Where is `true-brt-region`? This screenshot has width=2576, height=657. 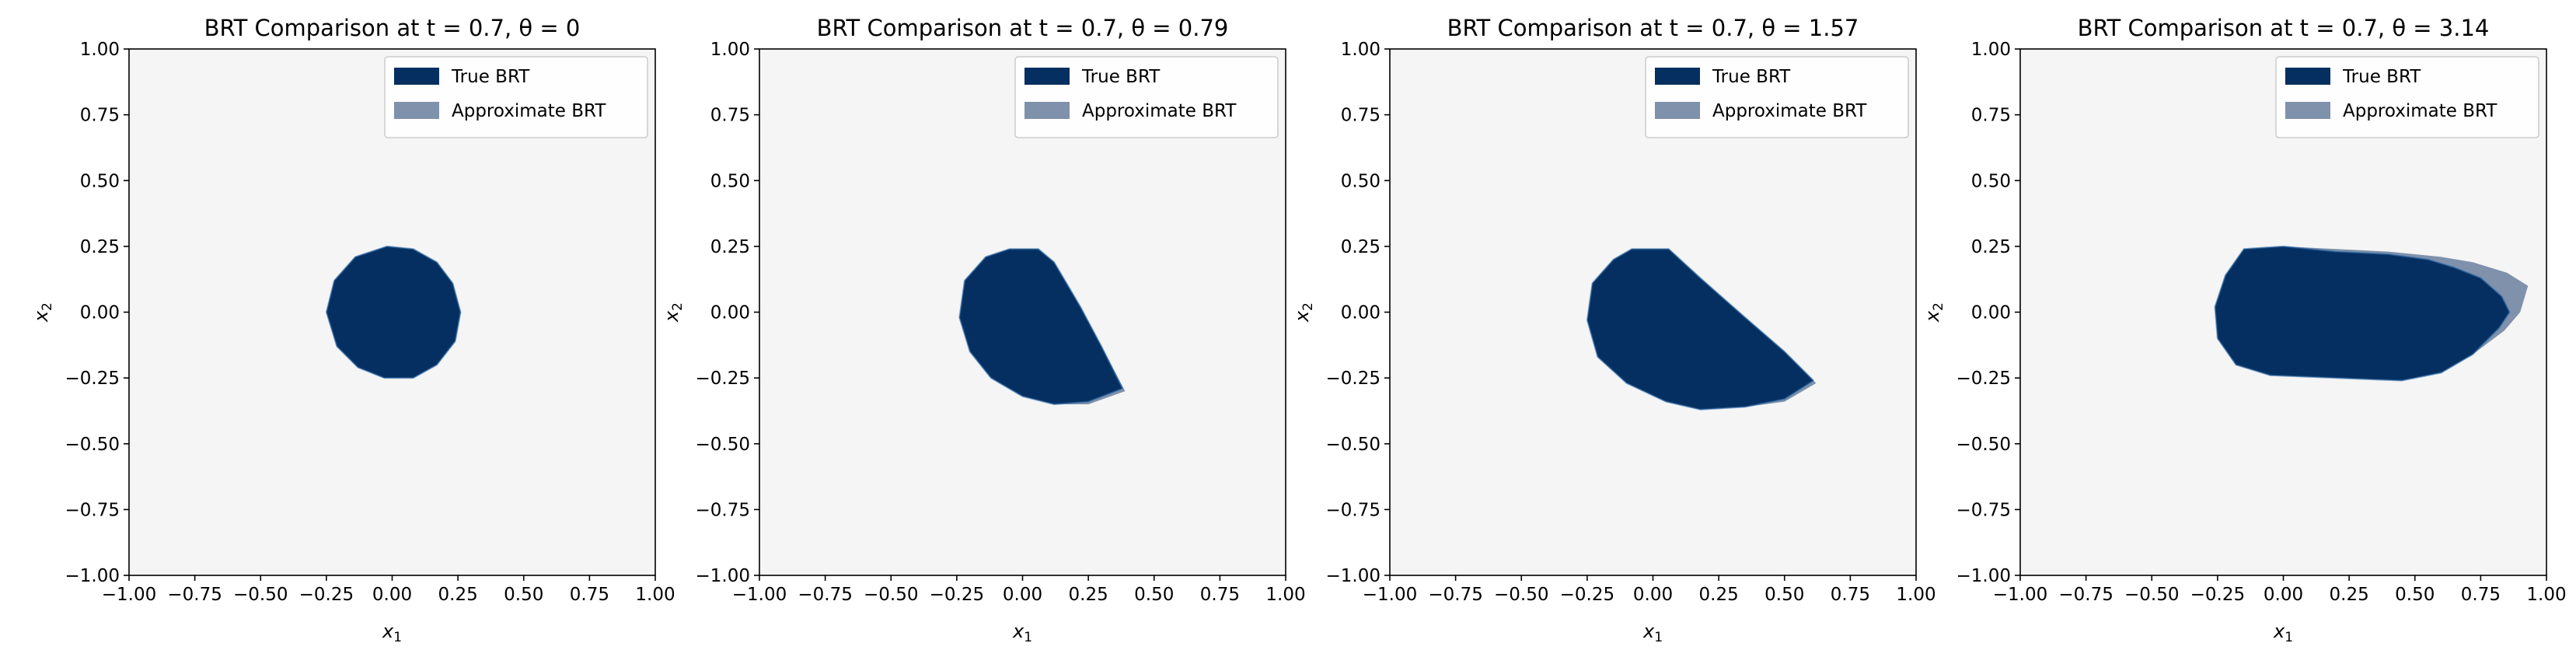 true-brt-region is located at coordinates (1700, 329).